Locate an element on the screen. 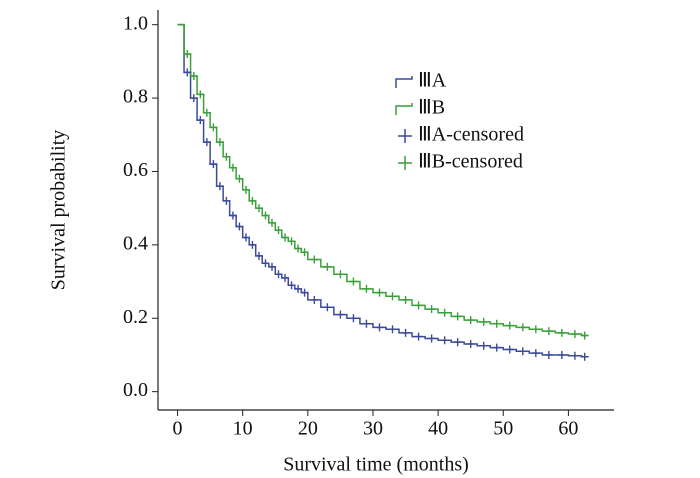 This screenshot has height=478, width=700. x-tick-label: 20 is located at coordinates (308, 429).